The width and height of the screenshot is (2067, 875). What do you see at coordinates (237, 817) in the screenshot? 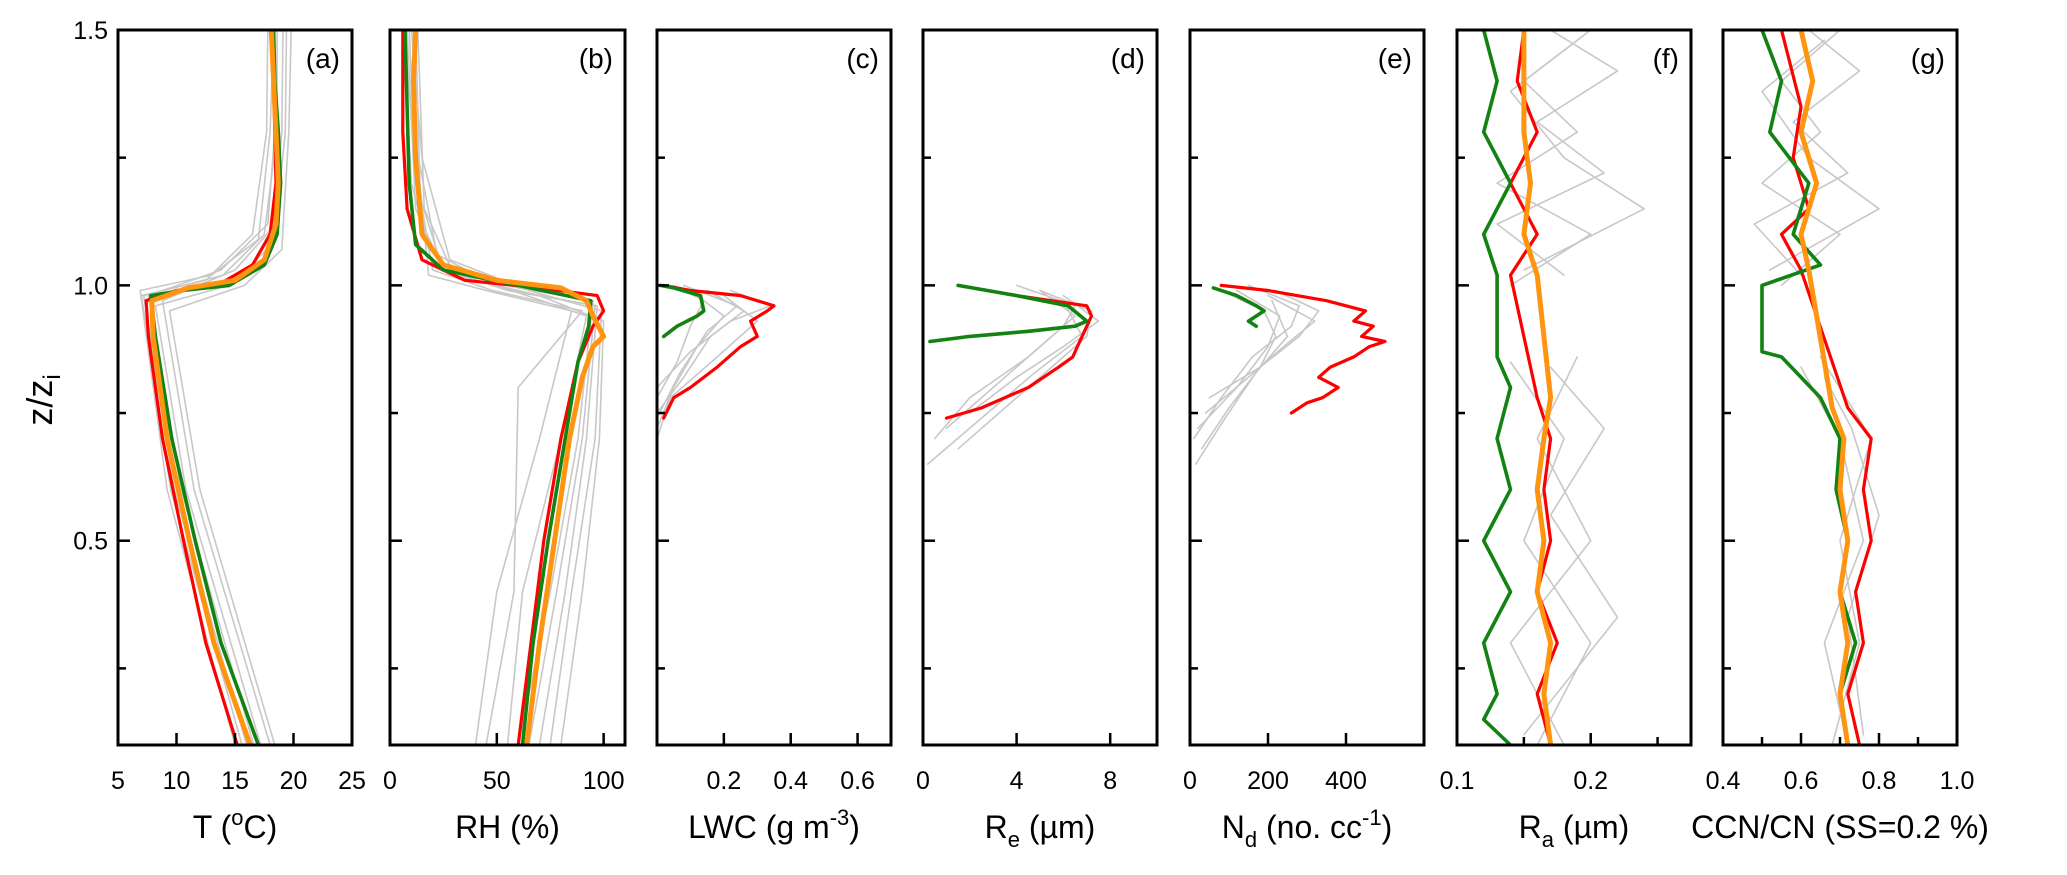
I see `xlabel-part: o` at bounding box center [237, 817].